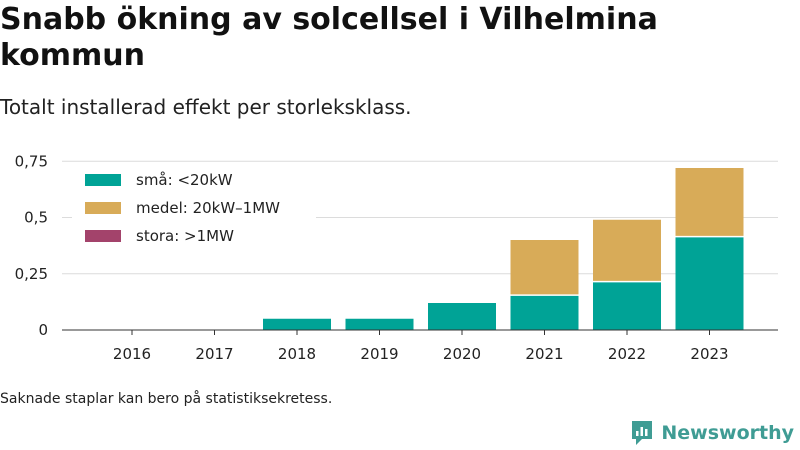 The height and width of the screenshot is (450, 800). I want to click on y-tick-label: 0,75, so click(31, 161).